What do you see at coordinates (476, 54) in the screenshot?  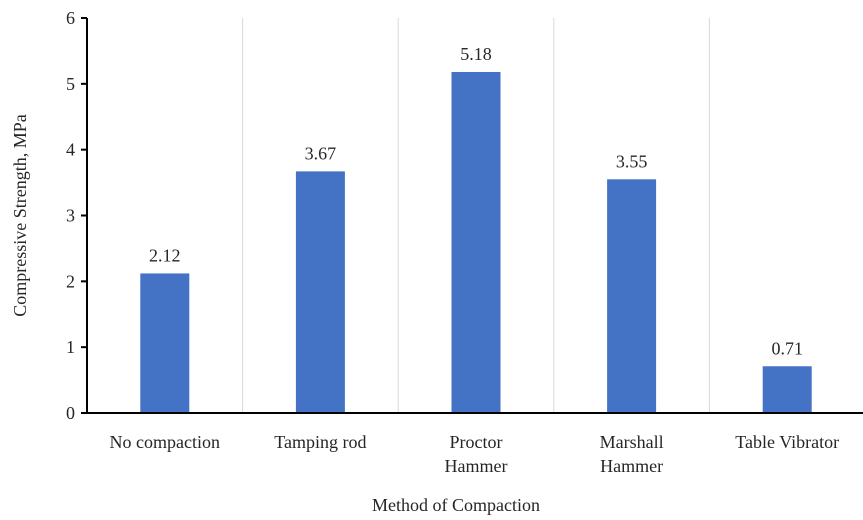 I see `data-label: 5.18` at bounding box center [476, 54].